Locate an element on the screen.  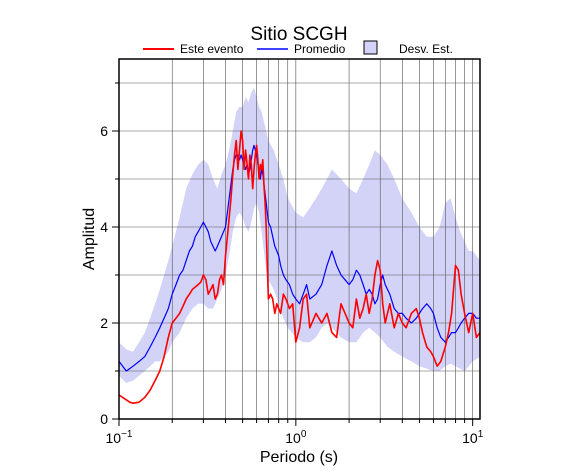
legend-event-label: Este evento is located at coordinates (212, 49).